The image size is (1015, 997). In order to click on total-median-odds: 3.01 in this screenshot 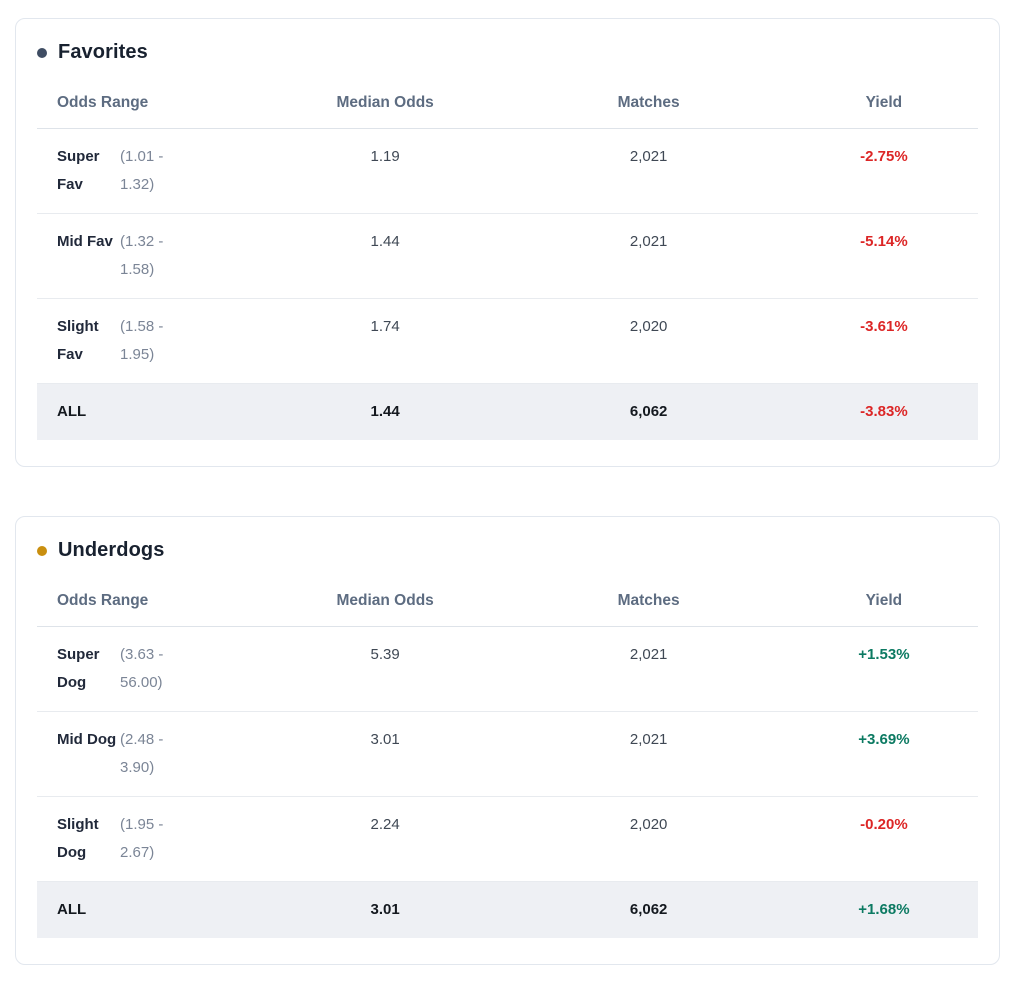, I will do `click(385, 909)`.